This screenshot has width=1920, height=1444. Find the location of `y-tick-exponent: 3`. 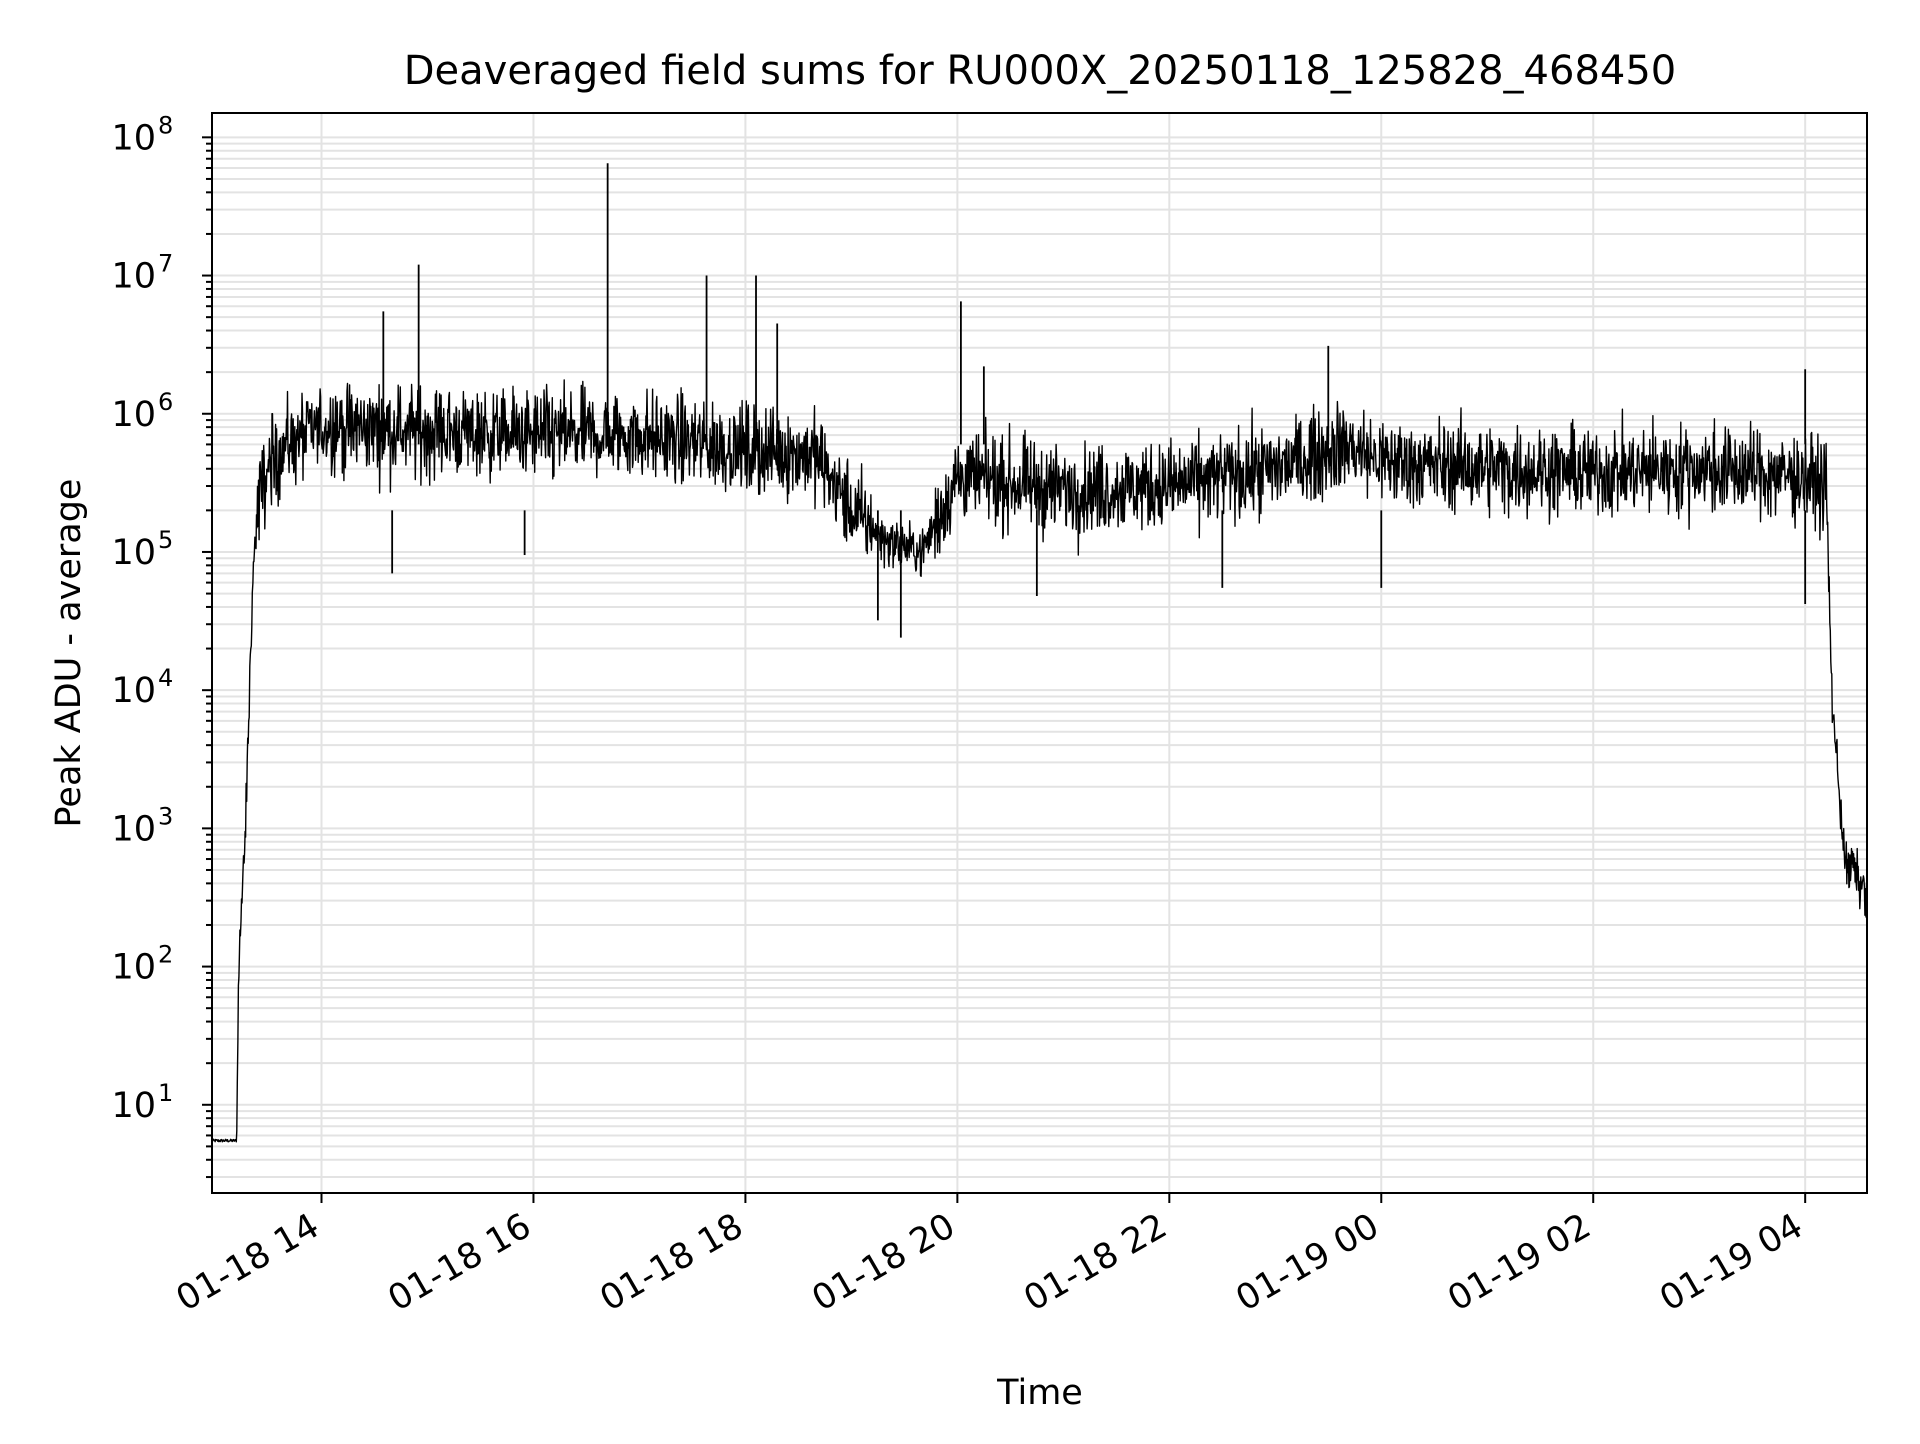

y-tick-exponent: 3 is located at coordinates (165, 816).